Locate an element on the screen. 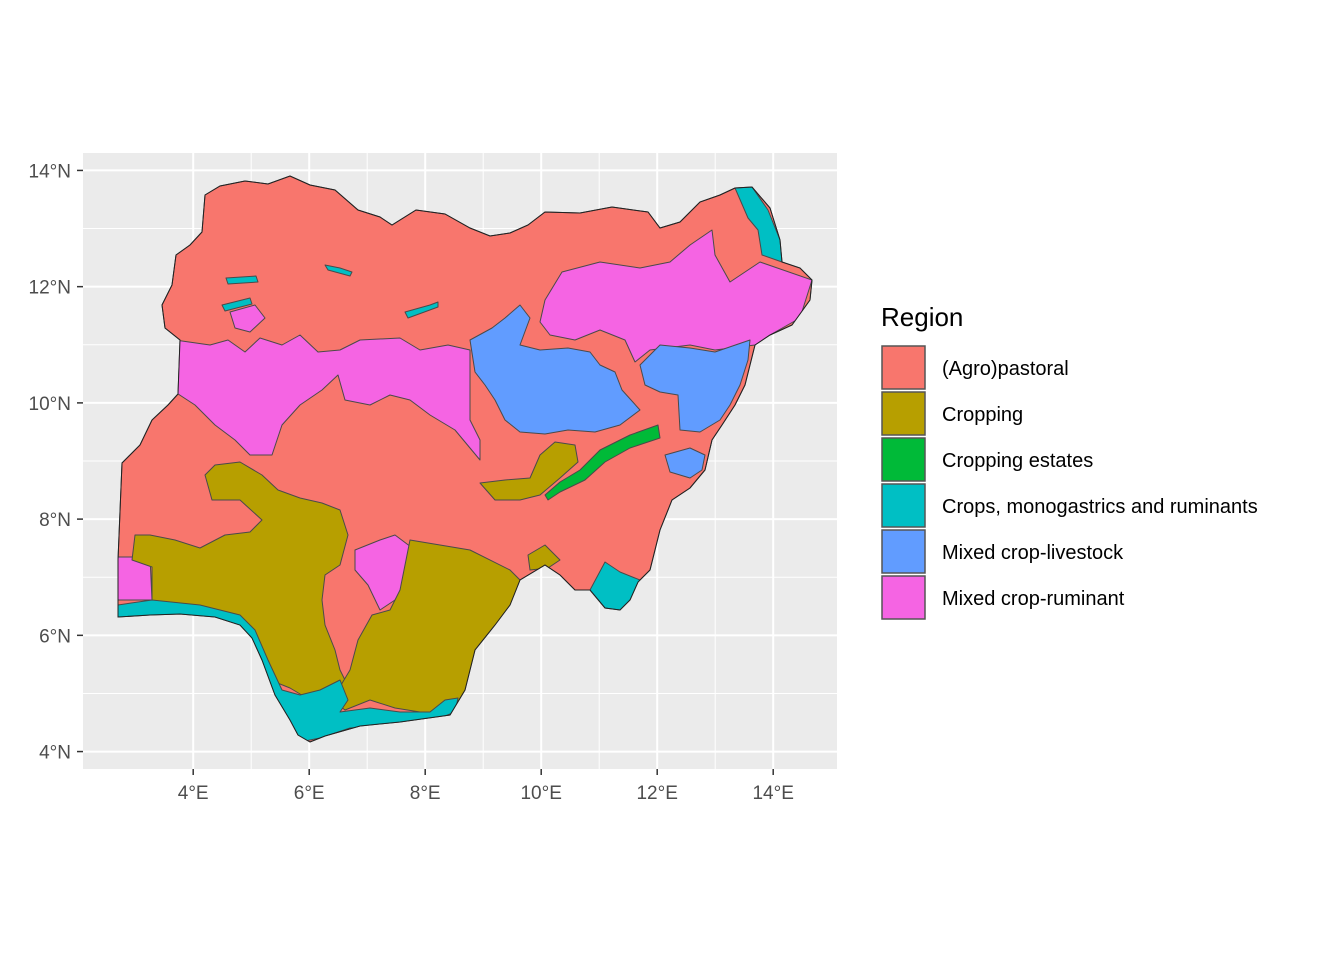  x-tick-label: 10°E is located at coordinates (540, 793).